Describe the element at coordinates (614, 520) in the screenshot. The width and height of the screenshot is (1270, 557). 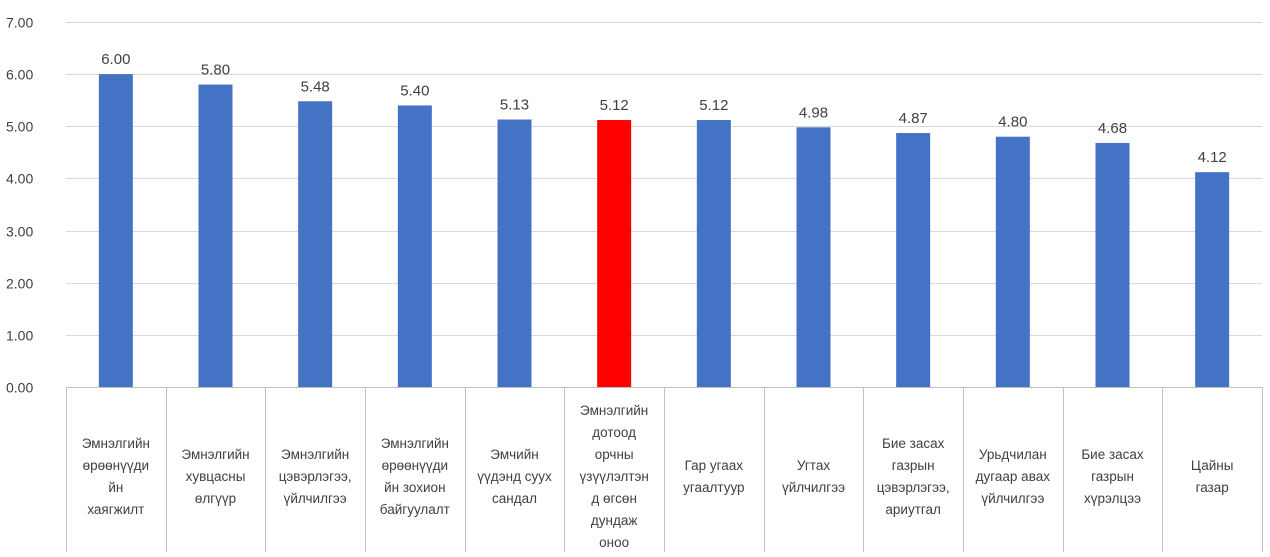
I see `category-label-line: дундаж` at that location.